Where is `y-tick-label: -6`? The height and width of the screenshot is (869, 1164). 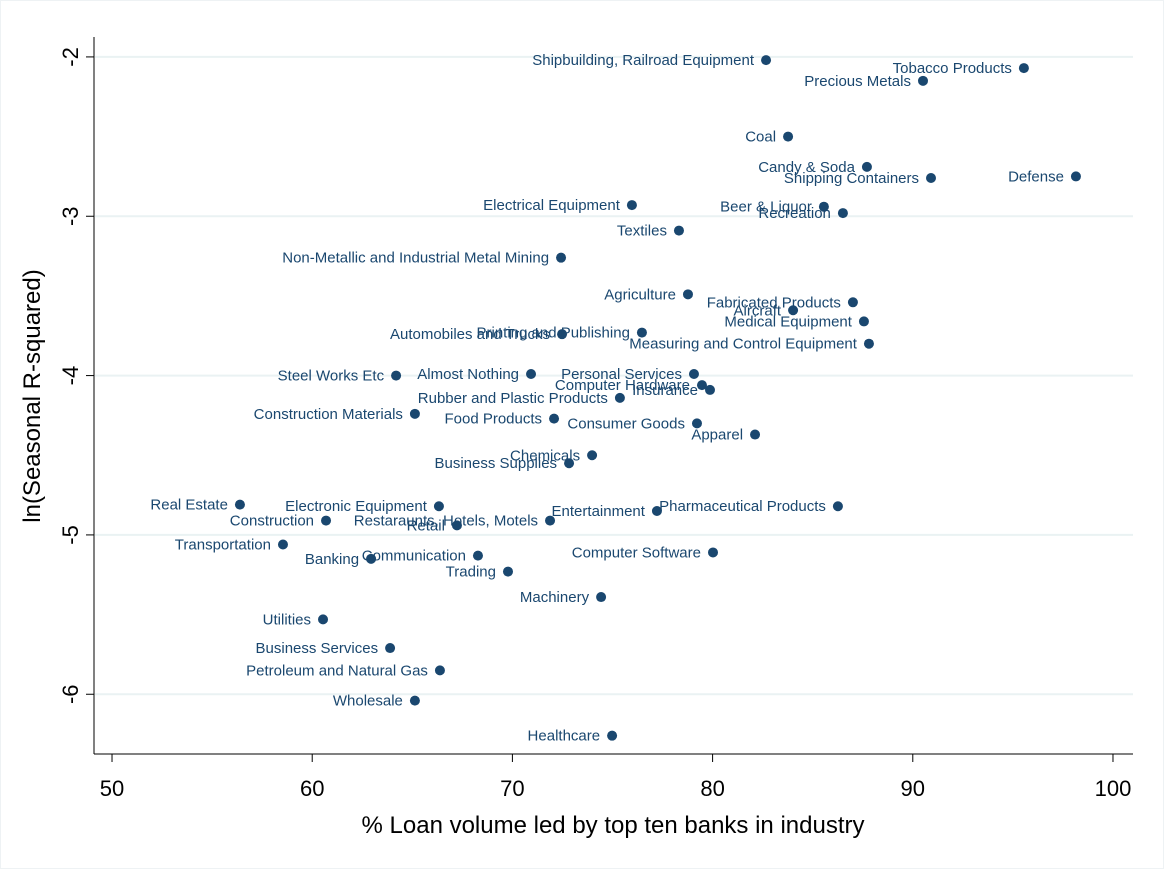 y-tick-label: -6 is located at coordinates (70, 694).